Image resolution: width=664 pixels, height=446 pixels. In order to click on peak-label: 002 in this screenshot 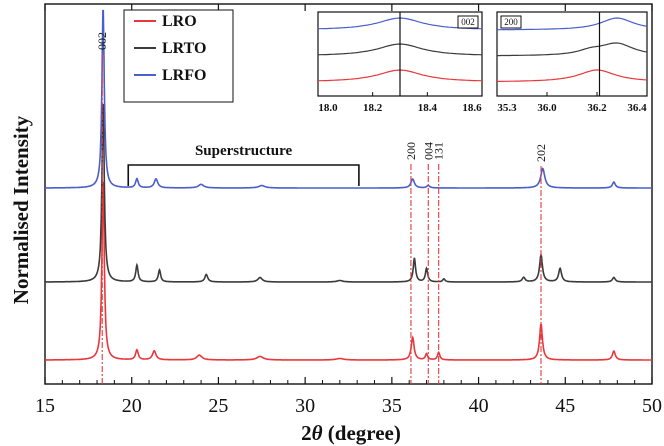, I will do `click(102, 41)`.